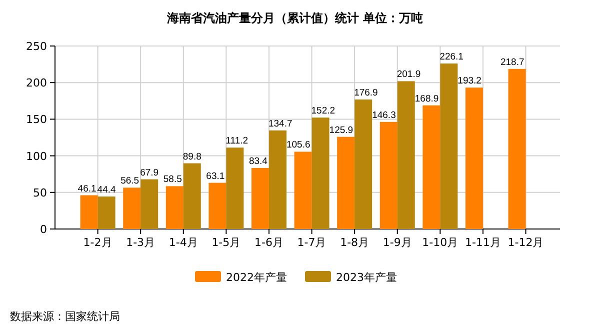 This screenshot has width=590, height=330. I want to click on x-tick-label: 1-6月, so click(269, 242).